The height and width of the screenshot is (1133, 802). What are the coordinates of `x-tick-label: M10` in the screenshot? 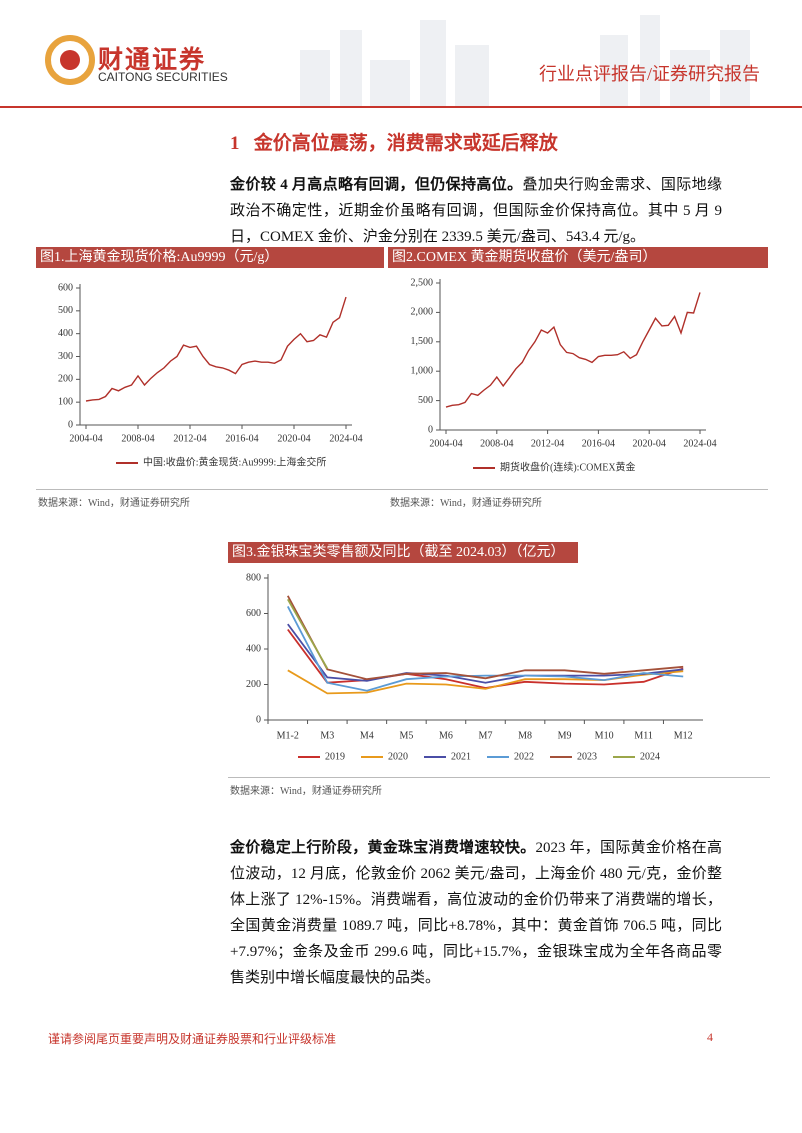 It's located at (604, 735).